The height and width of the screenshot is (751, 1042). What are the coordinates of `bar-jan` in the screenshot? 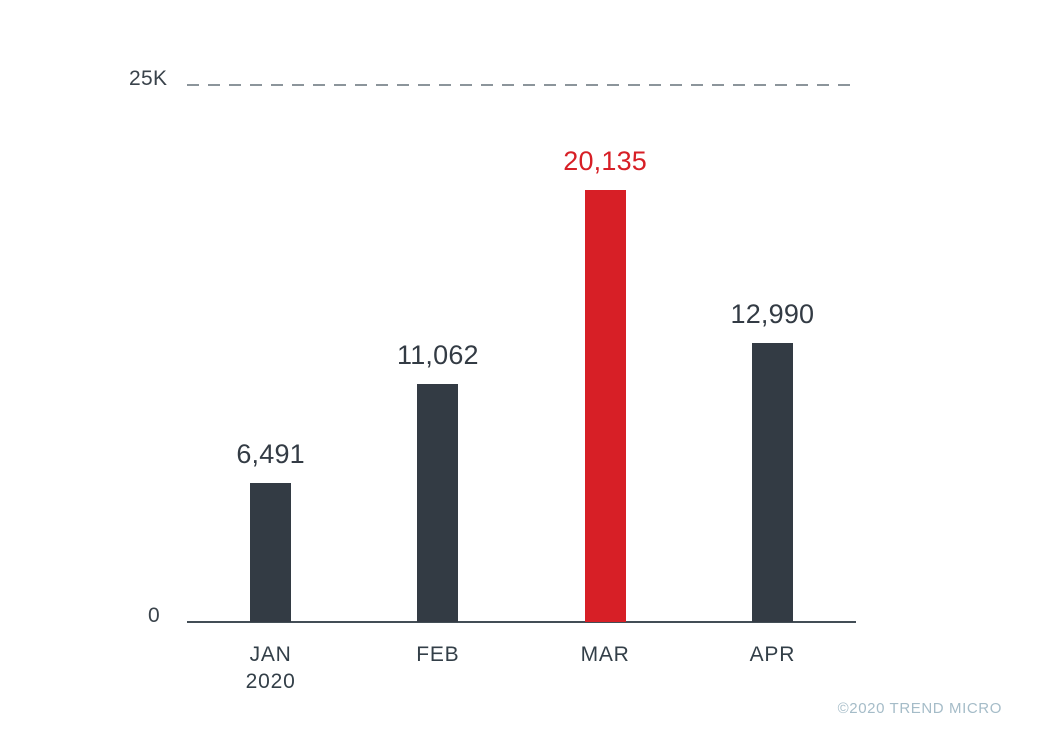 It's located at (271, 552).